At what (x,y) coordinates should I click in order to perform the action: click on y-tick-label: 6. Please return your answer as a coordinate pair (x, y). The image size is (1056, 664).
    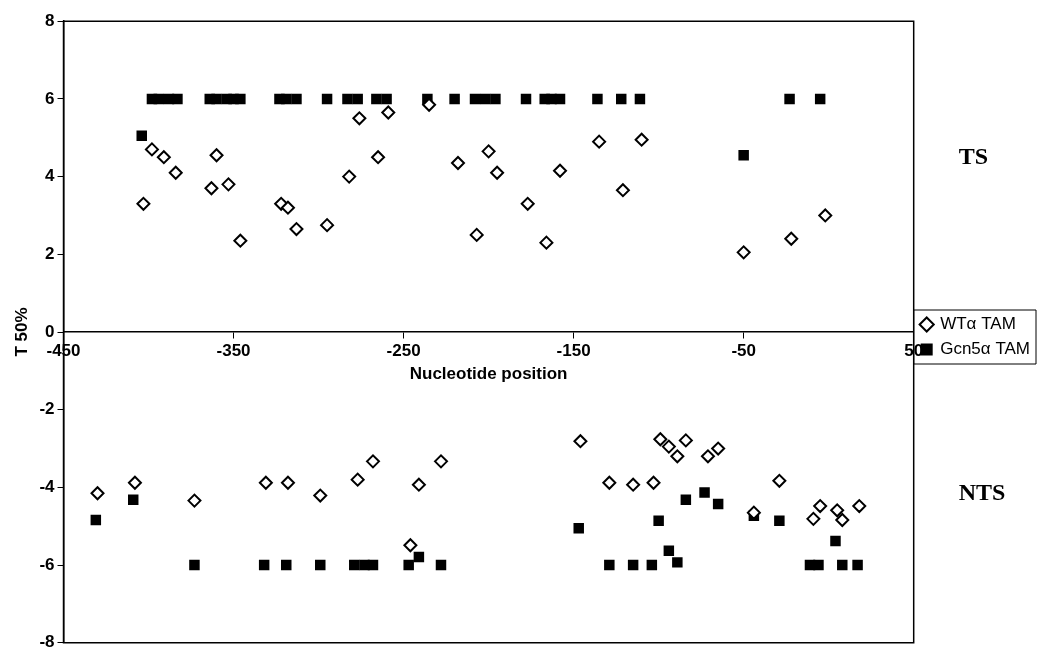
    Looking at the image, I should click on (50, 98).